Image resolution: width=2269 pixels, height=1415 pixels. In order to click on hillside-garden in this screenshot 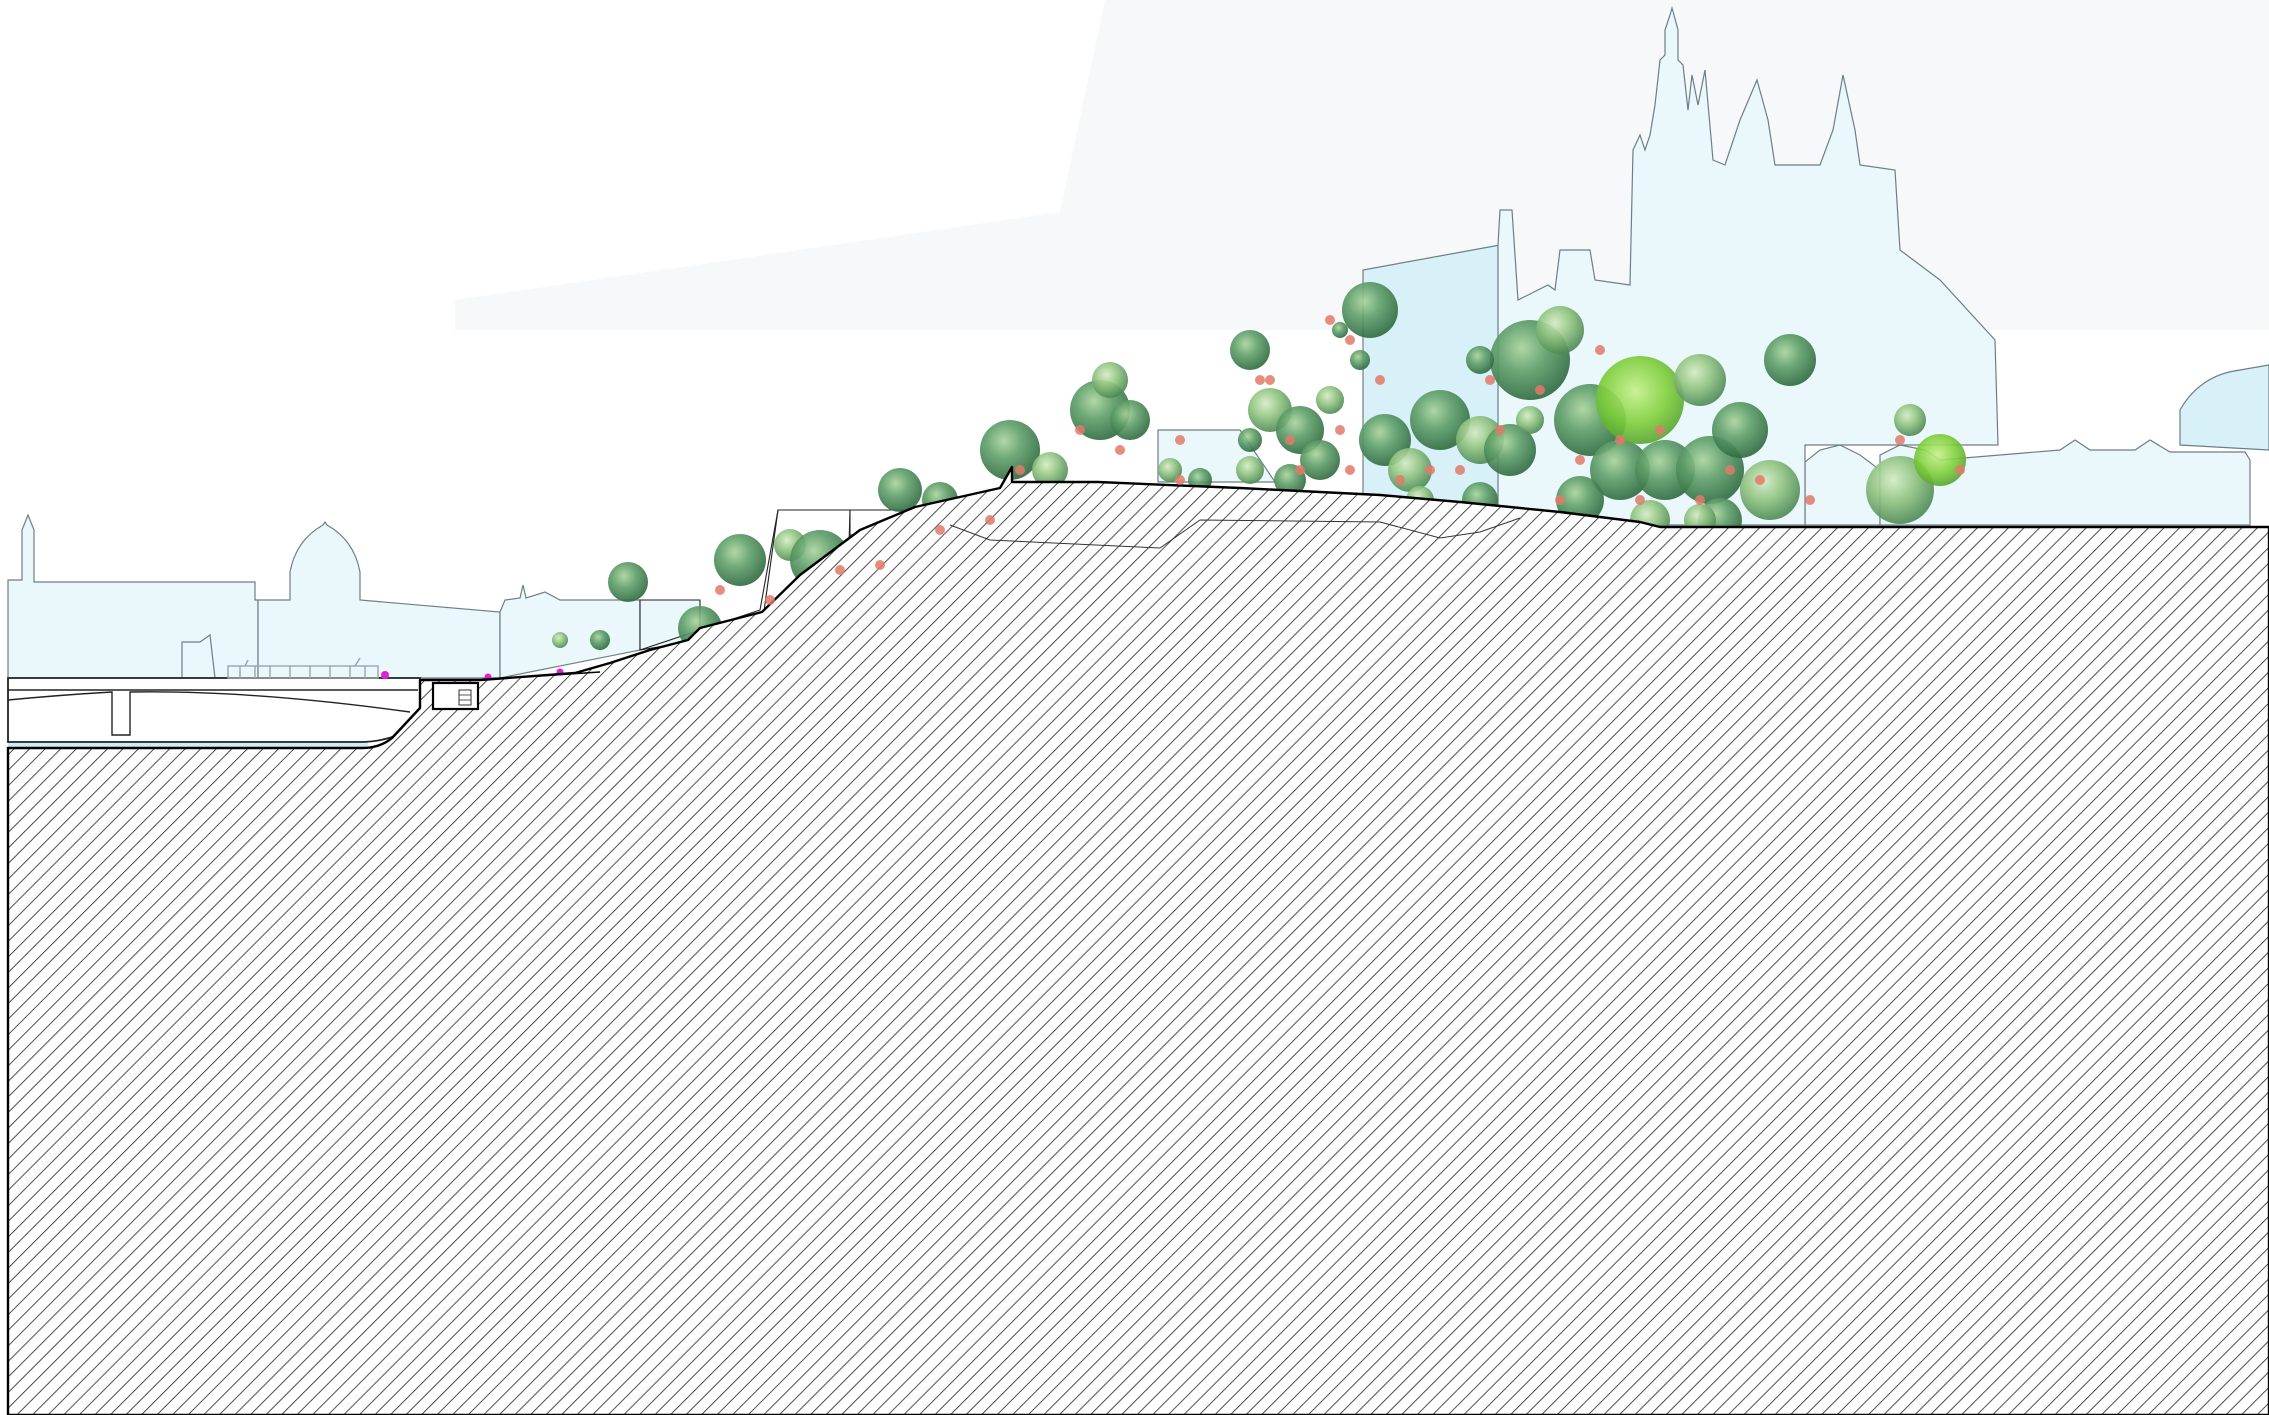, I will do `click(1340, 460)`.